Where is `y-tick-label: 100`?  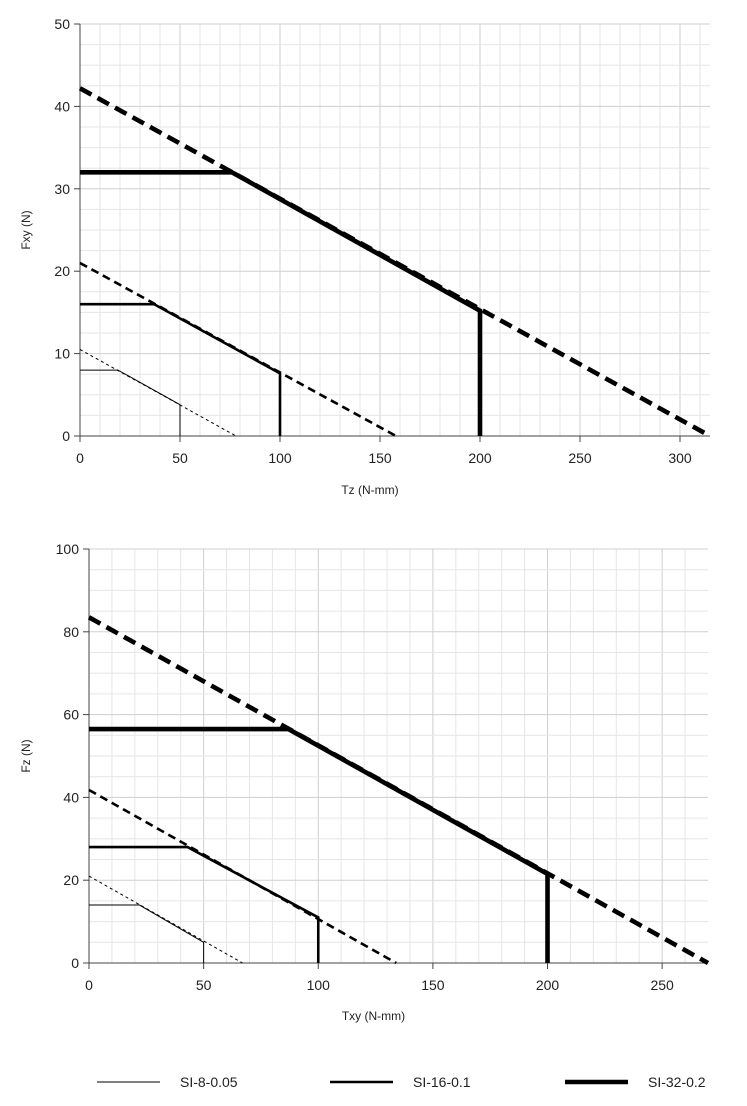
y-tick-label: 100 is located at coordinates (68, 549).